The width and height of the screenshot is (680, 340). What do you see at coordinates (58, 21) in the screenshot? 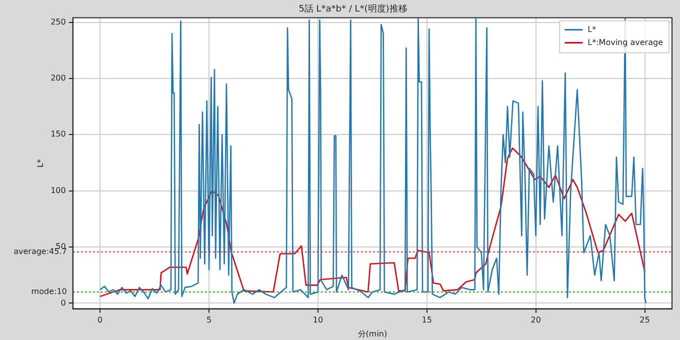
I see `y-tick-label: 250` at bounding box center [58, 21].